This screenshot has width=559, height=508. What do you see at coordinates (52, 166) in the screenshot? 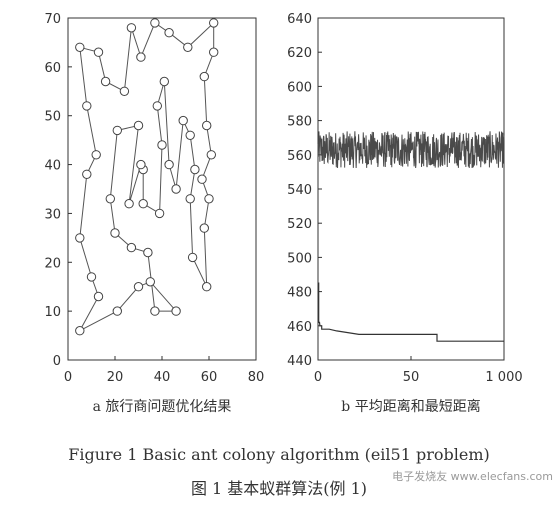
I see `tsp-y-tick-label: 40` at bounding box center [52, 166].